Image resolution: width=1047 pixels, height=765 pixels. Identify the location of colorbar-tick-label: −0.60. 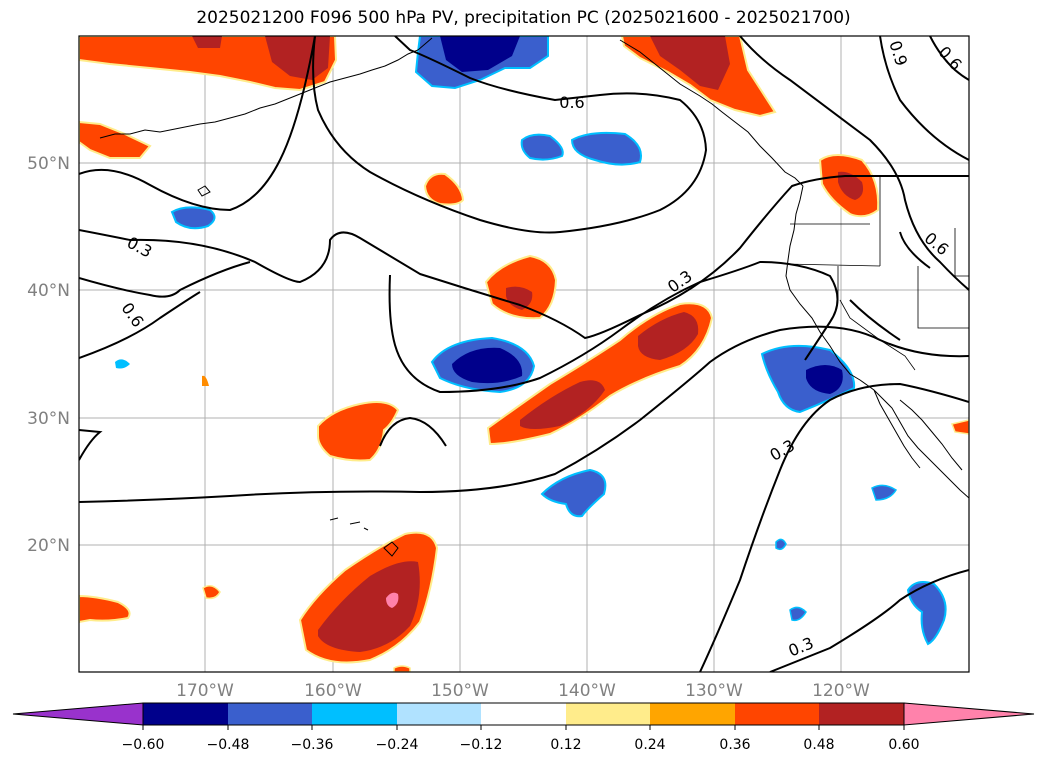
(143, 745).